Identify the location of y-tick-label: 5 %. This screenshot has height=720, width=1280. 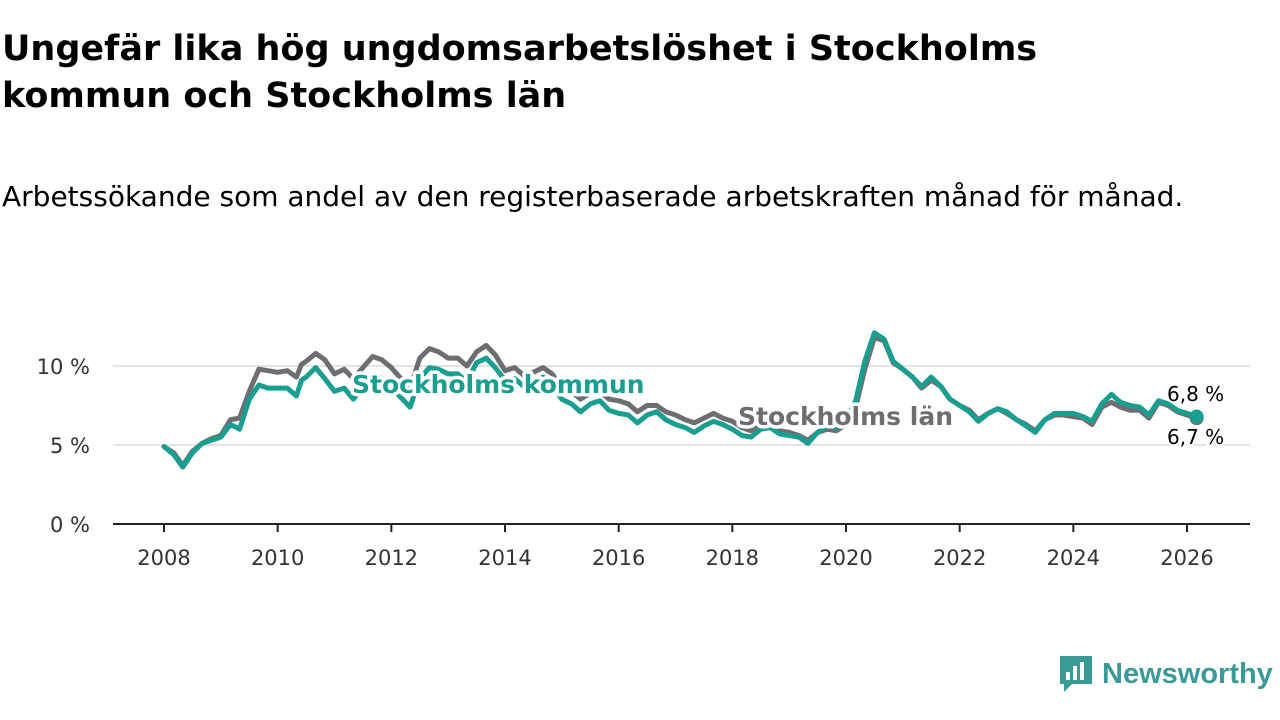
(70, 446).